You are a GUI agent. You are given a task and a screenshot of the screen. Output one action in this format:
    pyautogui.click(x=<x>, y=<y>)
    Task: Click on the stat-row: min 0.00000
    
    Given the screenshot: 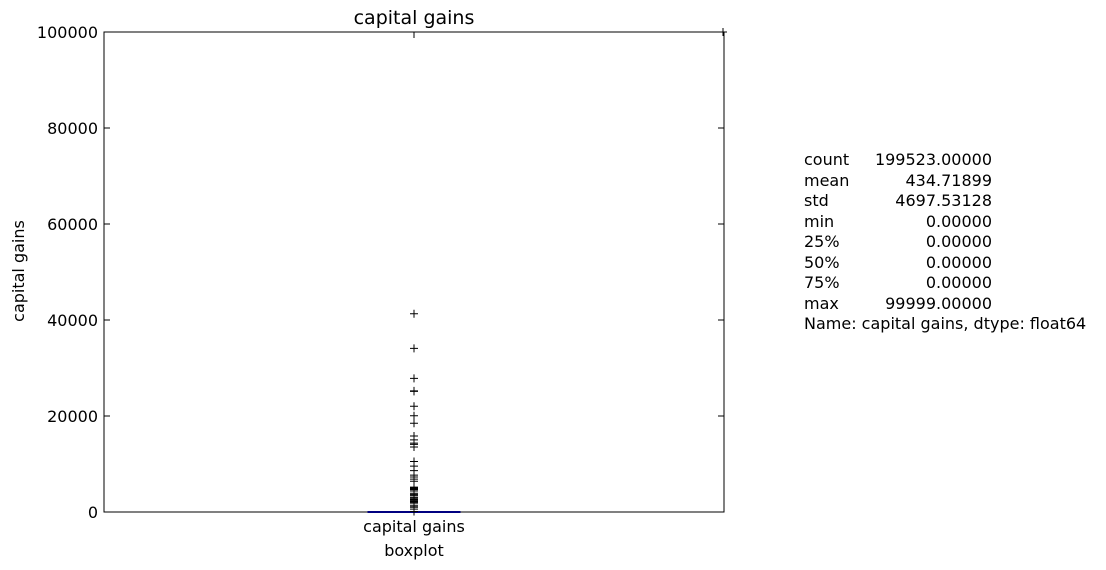 What is the action you would take?
    pyautogui.click(x=945, y=222)
    